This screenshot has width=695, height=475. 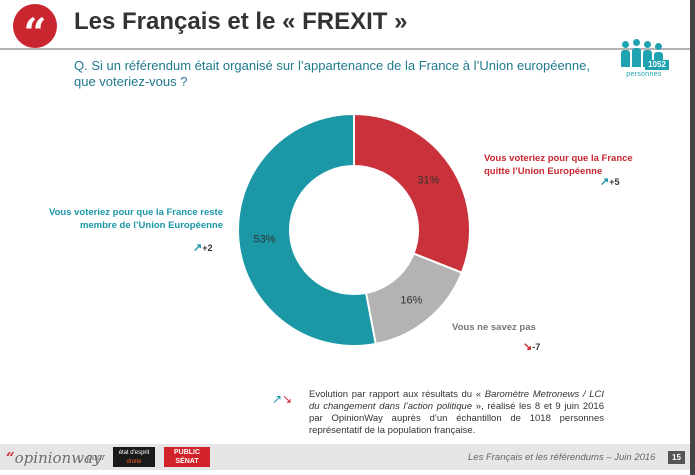 I want to click on title-divider, so click(x=345, y=49).